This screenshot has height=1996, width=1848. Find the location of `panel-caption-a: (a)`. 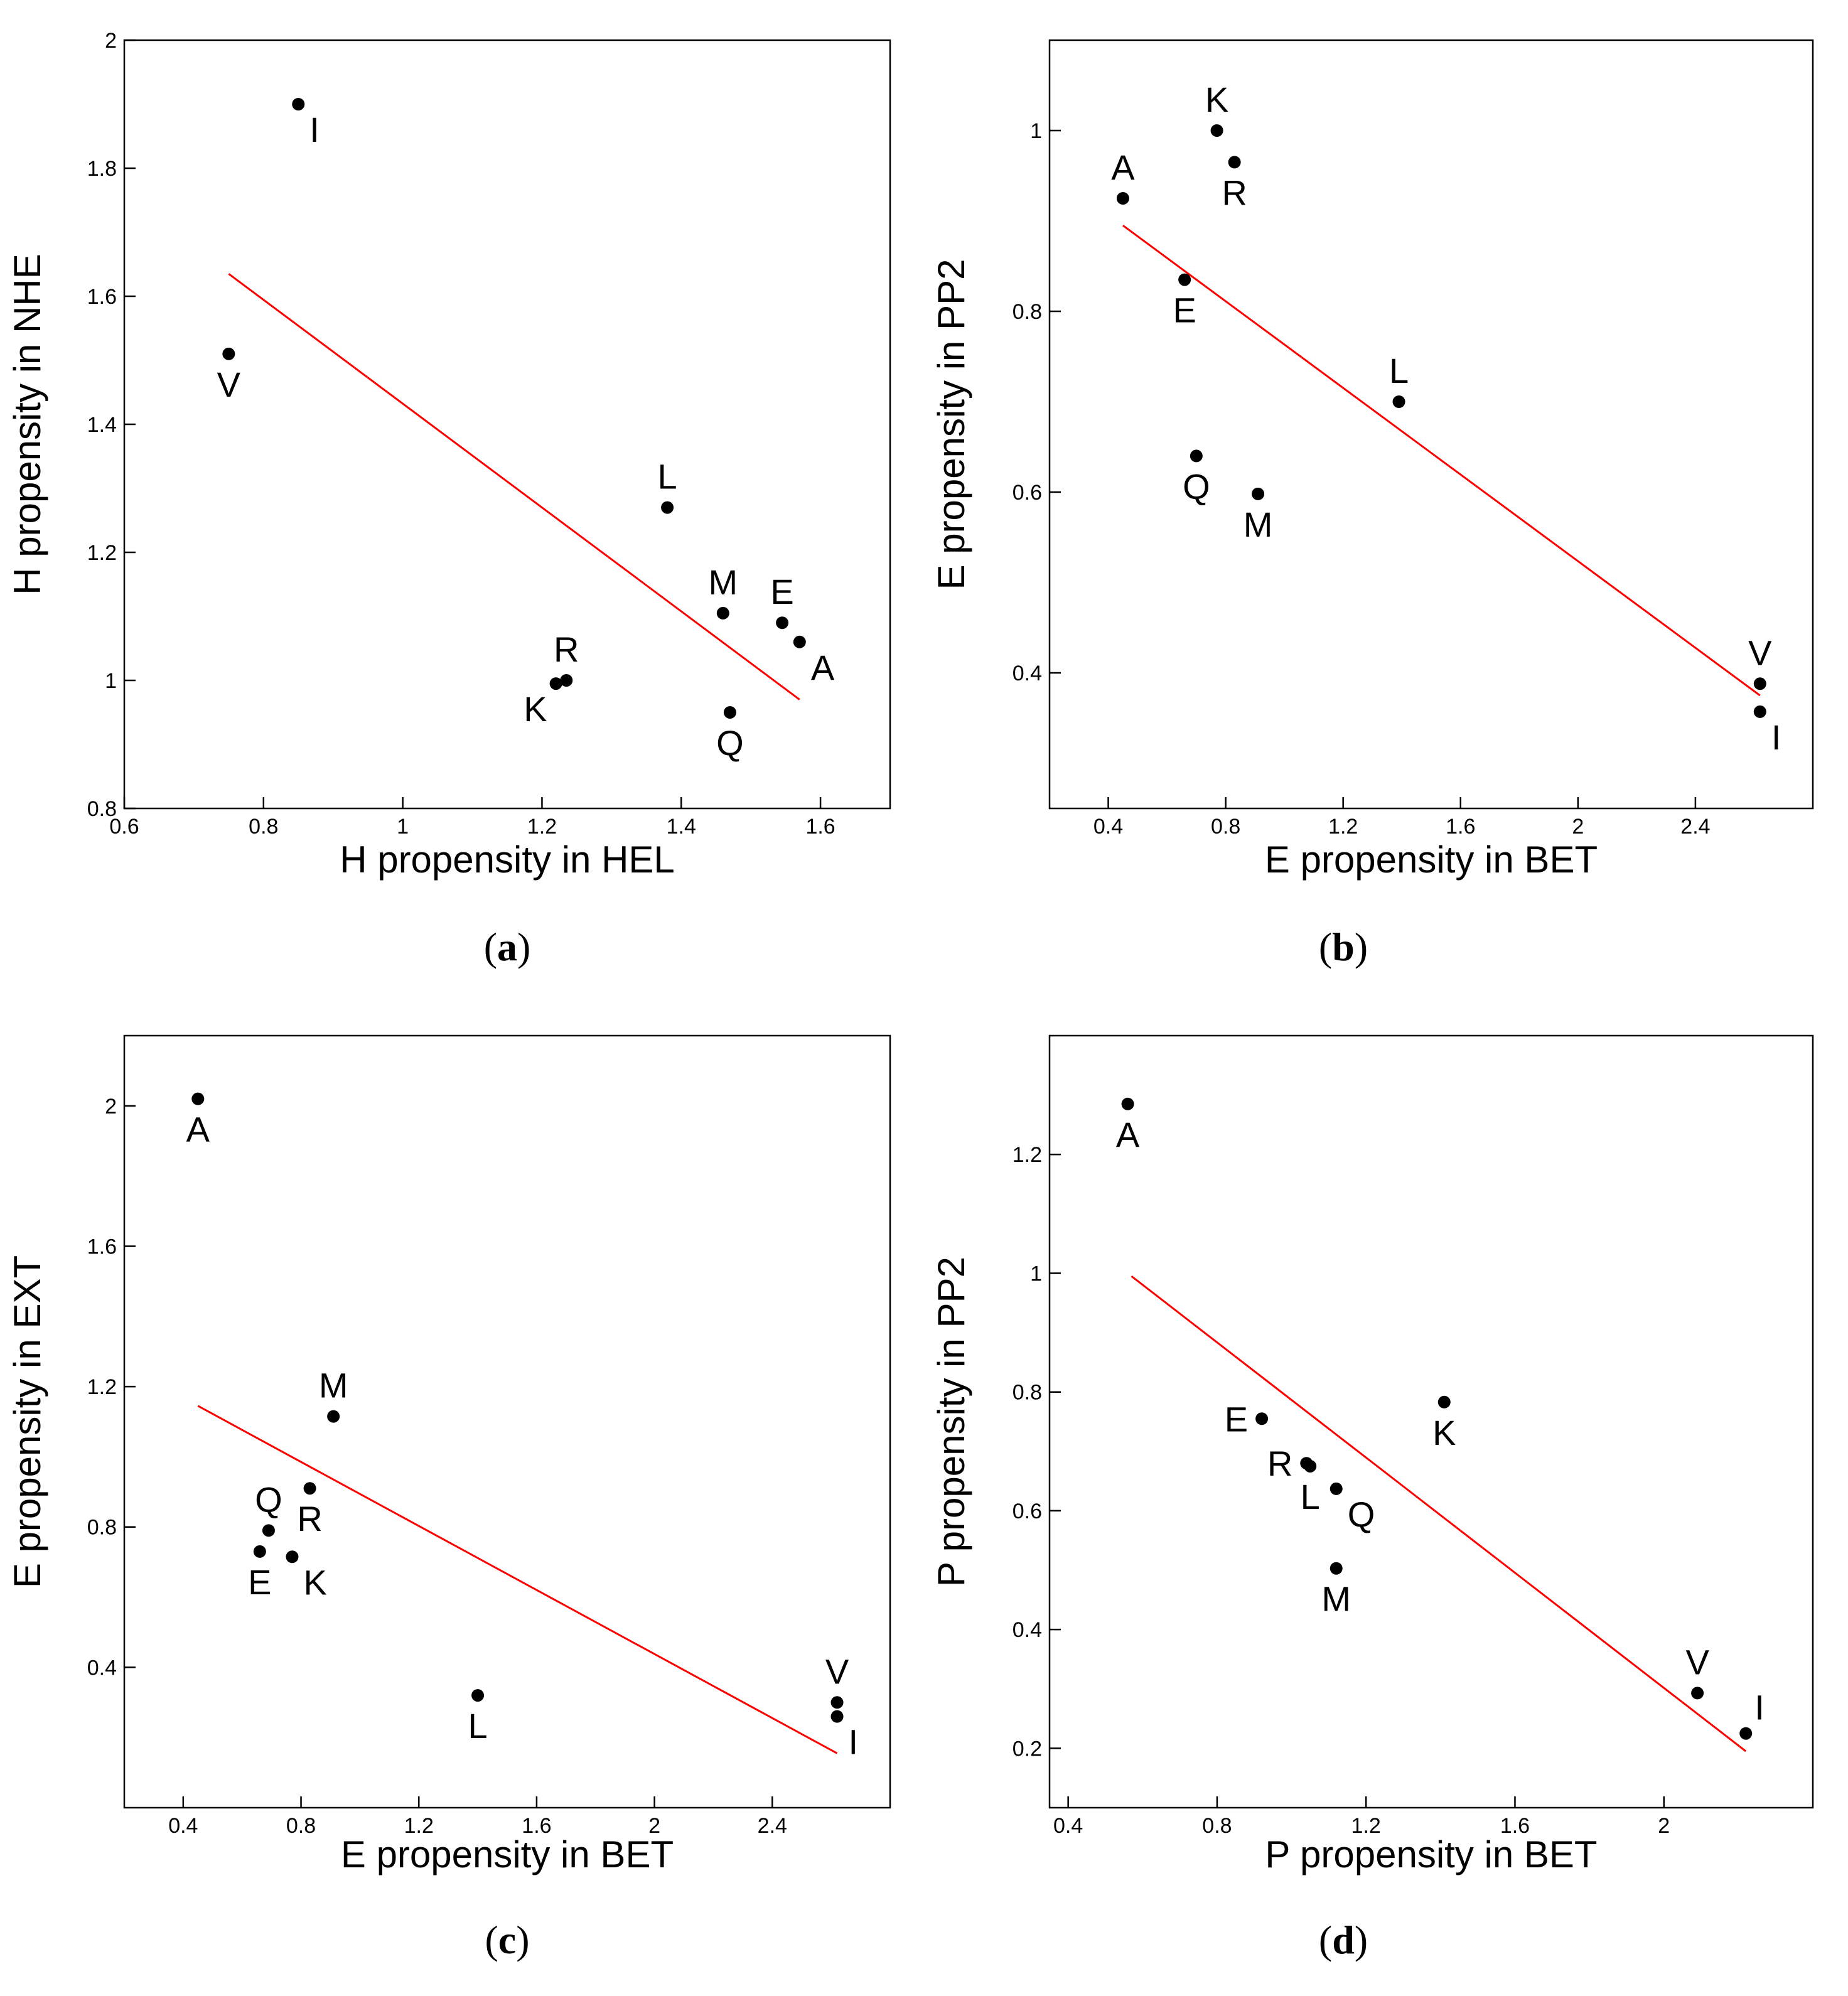

panel-caption-a: (a) is located at coordinates (507, 947).